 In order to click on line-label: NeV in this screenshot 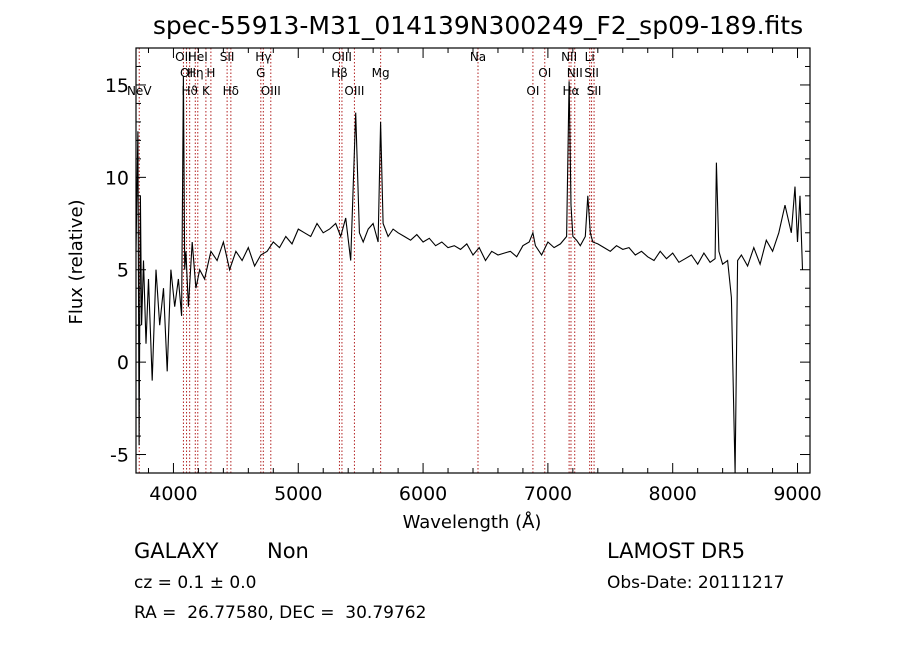, I will do `click(139, 91)`.